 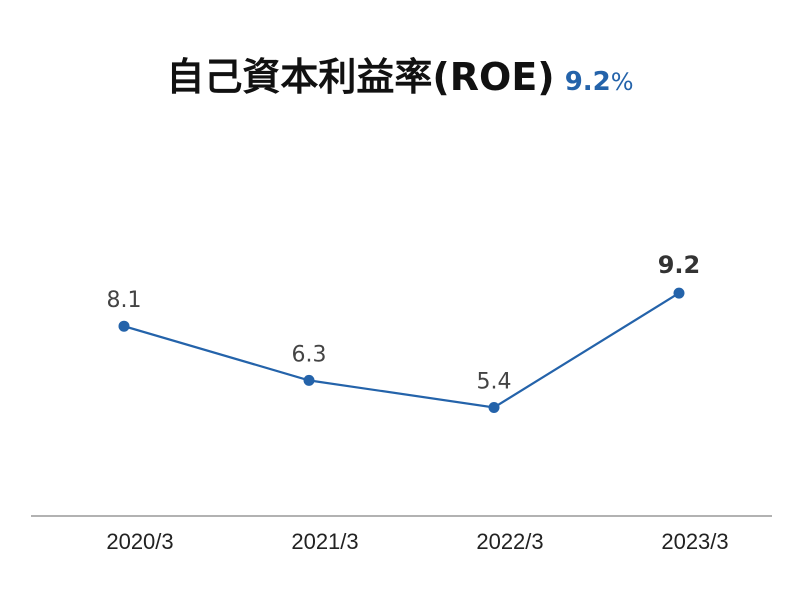 What do you see at coordinates (587, 82) in the screenshot?
I see `title-value-number: 9.2` at bounding box center [587, 82].